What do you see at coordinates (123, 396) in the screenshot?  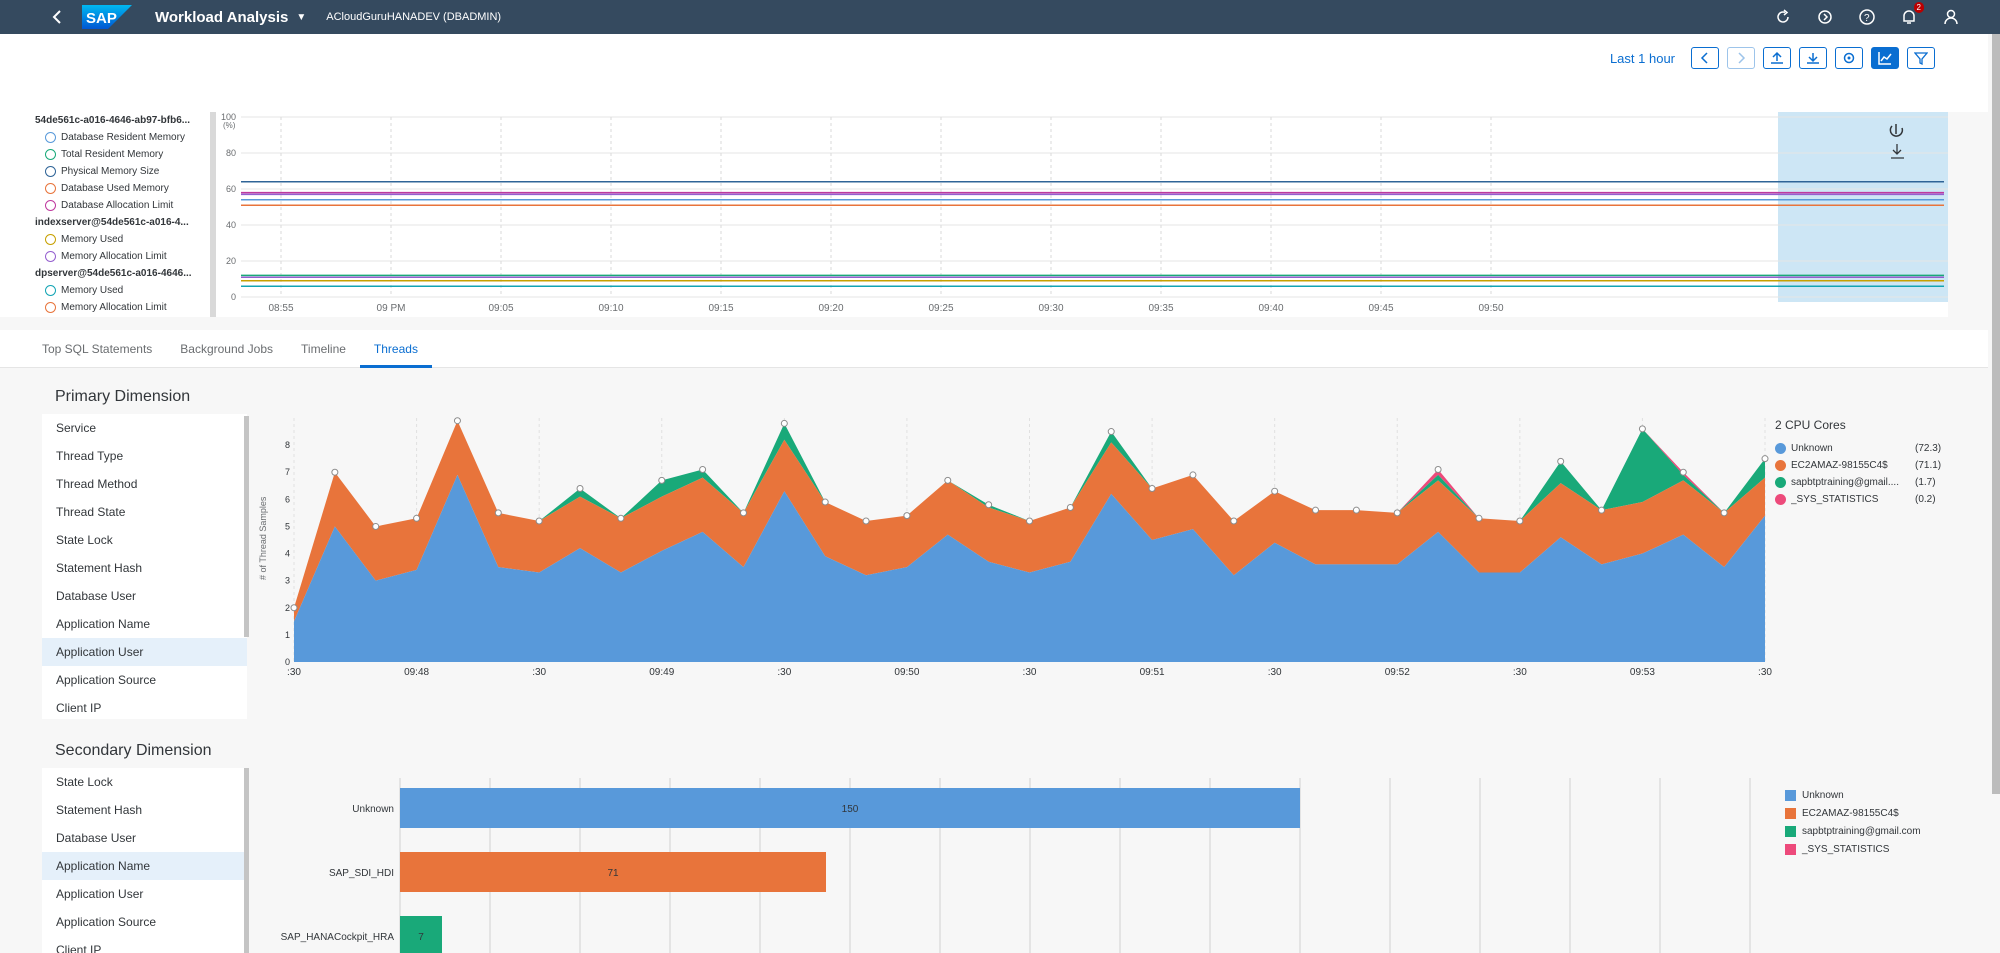 I see `primary-dimension-title: Primary Dimension` at bounding box center [123, 396].